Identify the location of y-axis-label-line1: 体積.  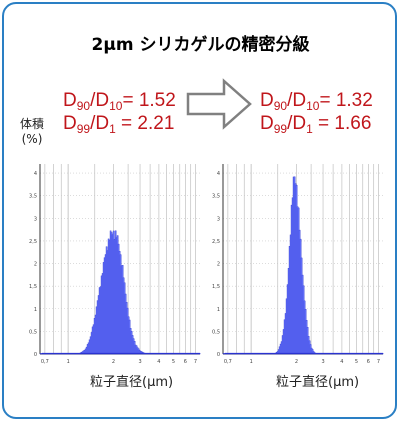
(32, 124).